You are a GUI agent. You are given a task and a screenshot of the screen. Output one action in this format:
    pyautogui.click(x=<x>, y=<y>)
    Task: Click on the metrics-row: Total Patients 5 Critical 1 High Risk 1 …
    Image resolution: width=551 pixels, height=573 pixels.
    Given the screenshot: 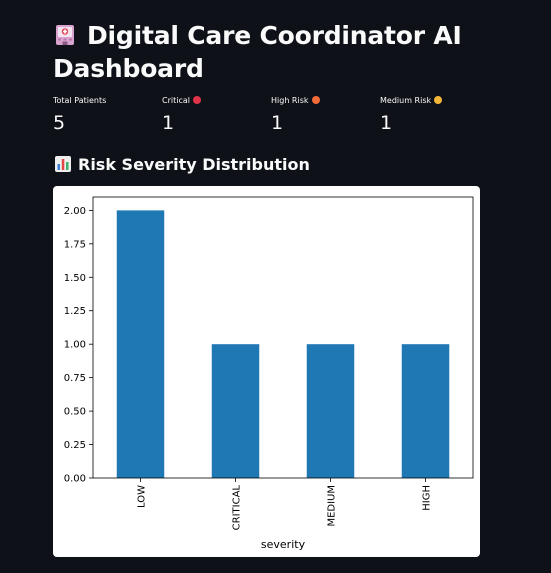 What is the action you would take?
    pyautogui.click(x=278, y=116)
    